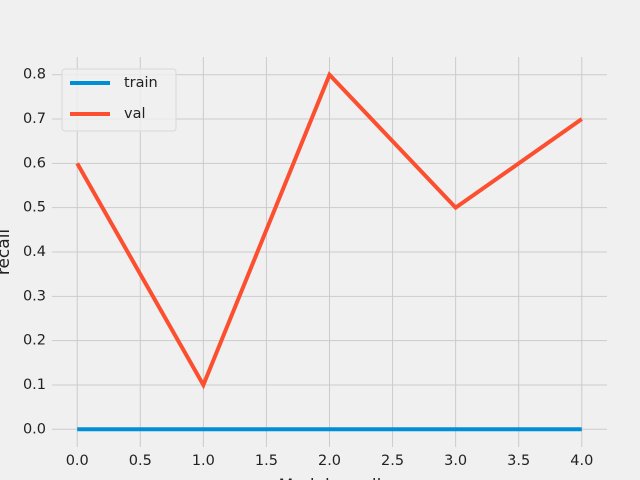 Image resolution: width=640 pixels, height=480 pixels. What do you see at coordinates (392, 461) in the screenshot?
I see `x-tick-label: 2.5` at bounding box center [392, 461].